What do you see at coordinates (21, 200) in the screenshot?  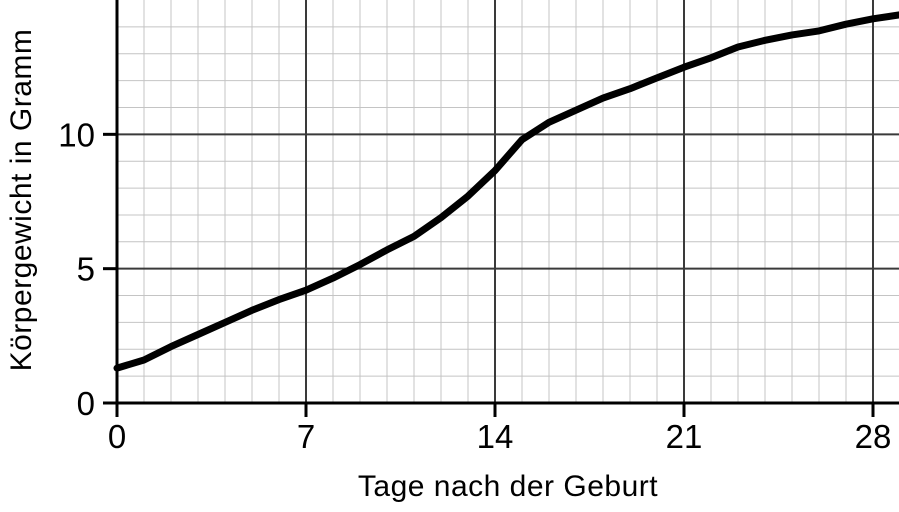 I see `y-axis-title: Körpergewicht in Gramm` at bounding box center [21, 200].